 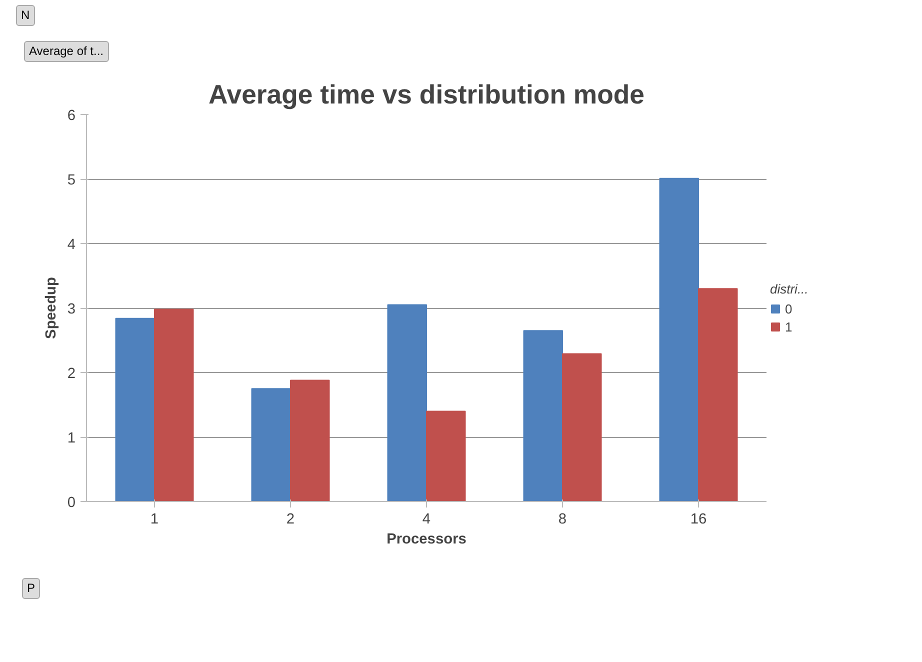 I want to click on y-tick-label: 3, so click(x=71, y=310).